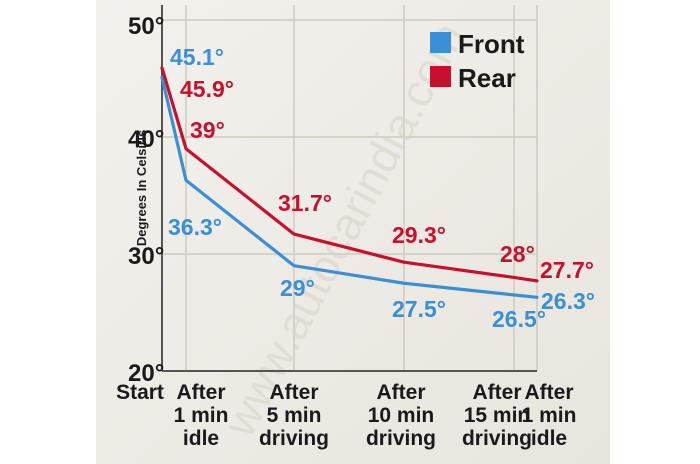 Image resolution: width=700 pixels, height=464 pixels. What do you see at coordinates (146, 26) in the screenshot?
I see `y-tick-label: 50°` at bounding box center [146, 26].